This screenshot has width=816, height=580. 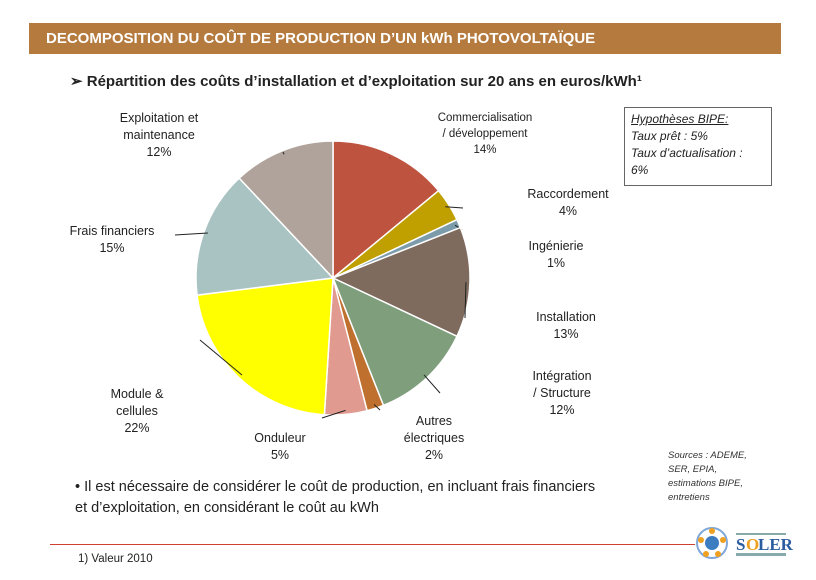 What do you see at coordinates (280, 455) in the screenshot?
I see `slice-value: 5%` at bounding box center [280, 455].